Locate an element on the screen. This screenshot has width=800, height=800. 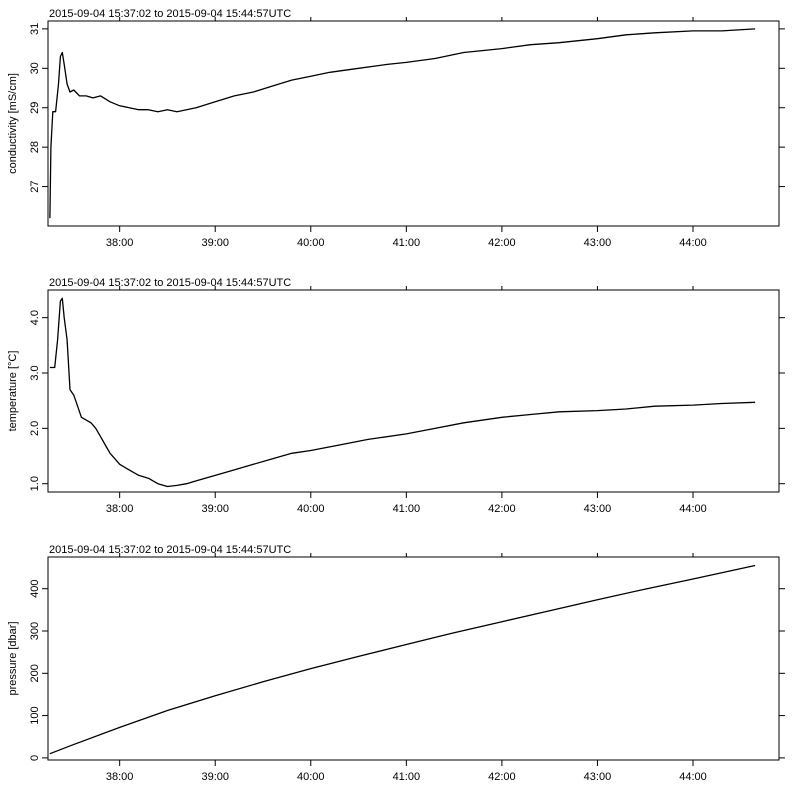
conductivity-x-tick-label: 43:00 is located at coordinates (598, 243).